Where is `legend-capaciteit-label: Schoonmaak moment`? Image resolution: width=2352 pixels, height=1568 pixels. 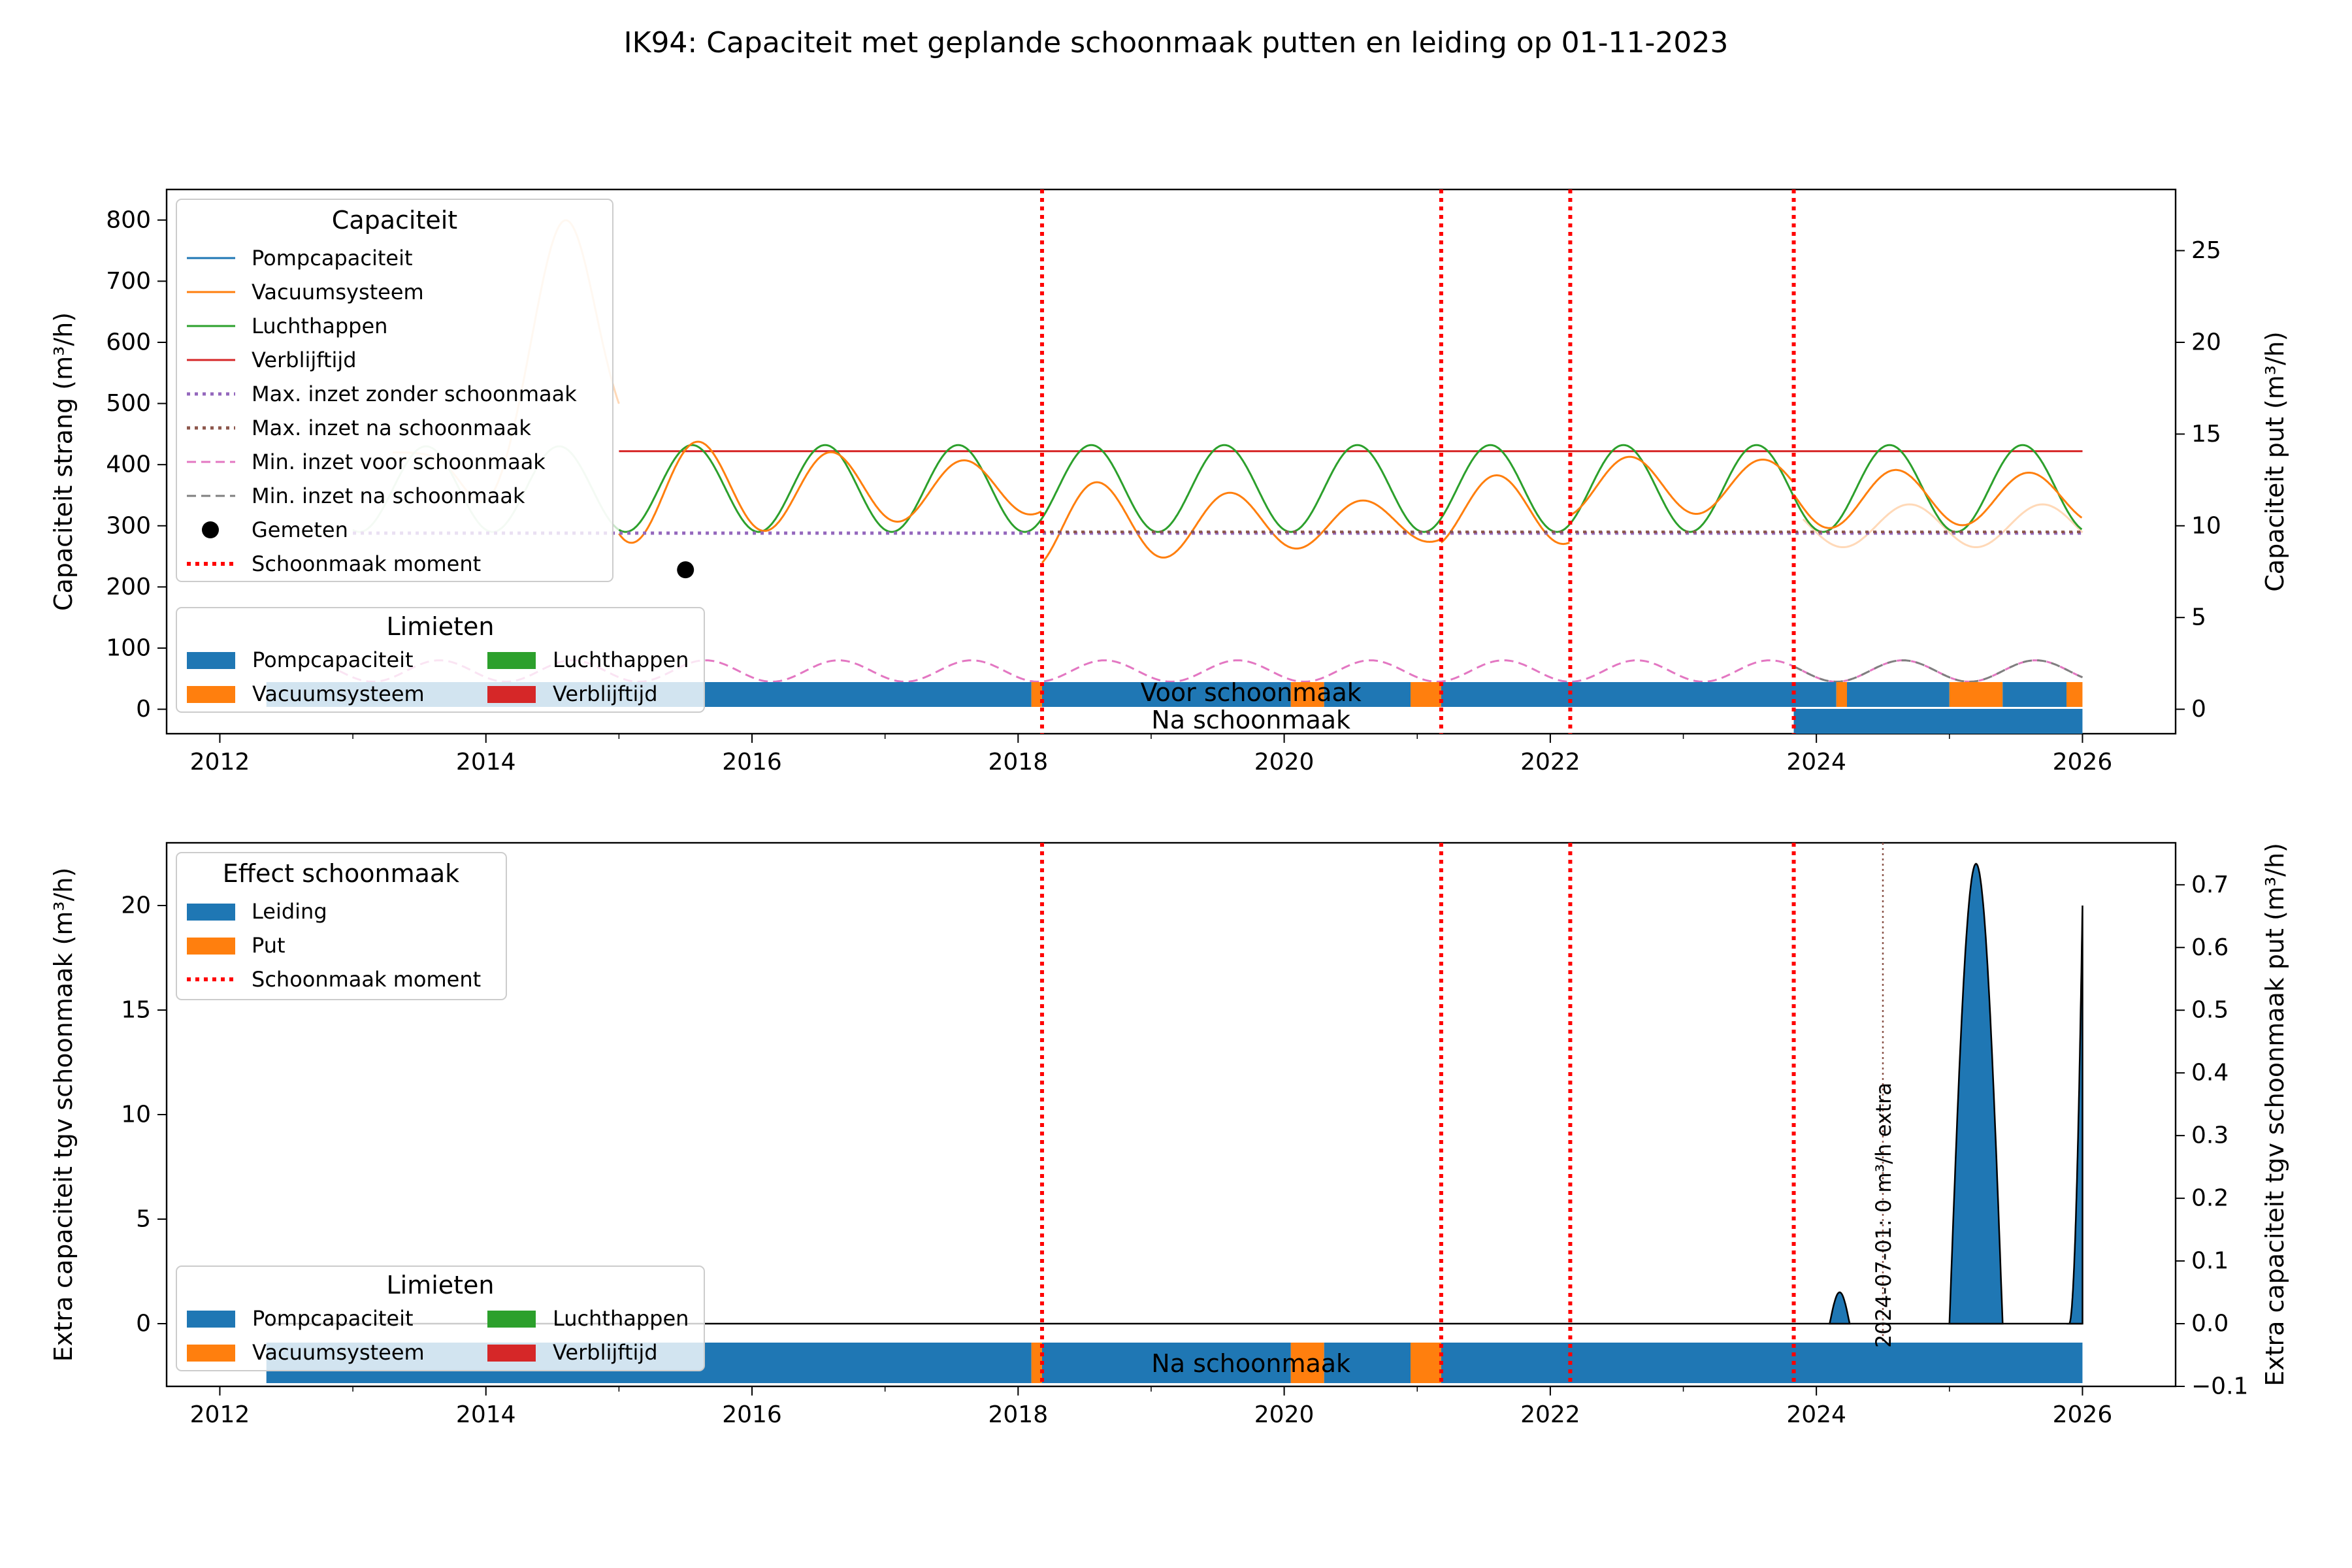
legend-capaciteit-label: Schoonmaak moment is located at coordinates (366, 563).